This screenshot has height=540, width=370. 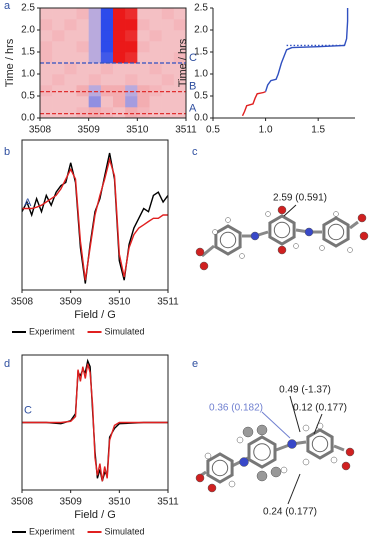 I want to click on panel-label: b, so click(x=7, y=152).